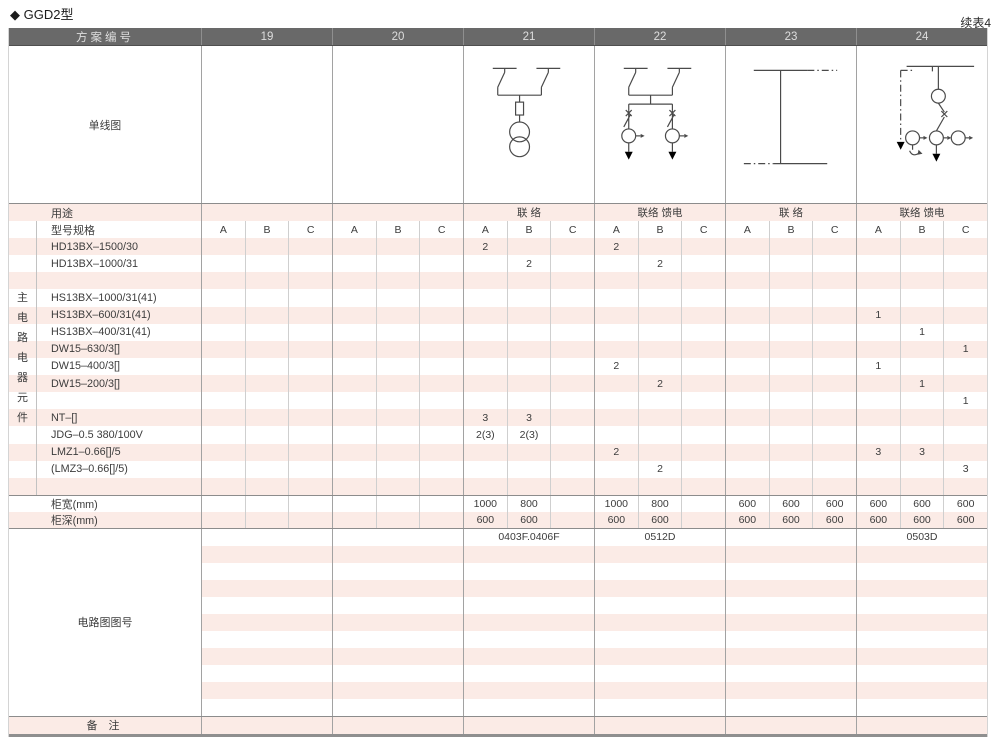  Describe the element at coordinates (659, 36) in the screenshot. I see `header-scheme-22: 22` at that location.